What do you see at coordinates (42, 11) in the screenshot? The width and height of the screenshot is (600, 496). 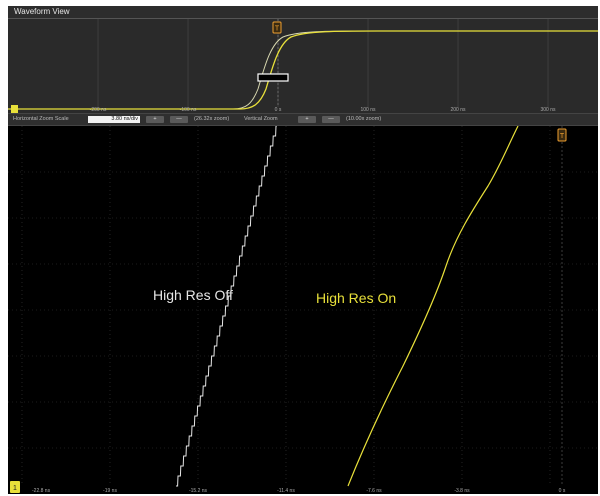 I see `window-title: Waveform View` at bounding box center [42, 11].